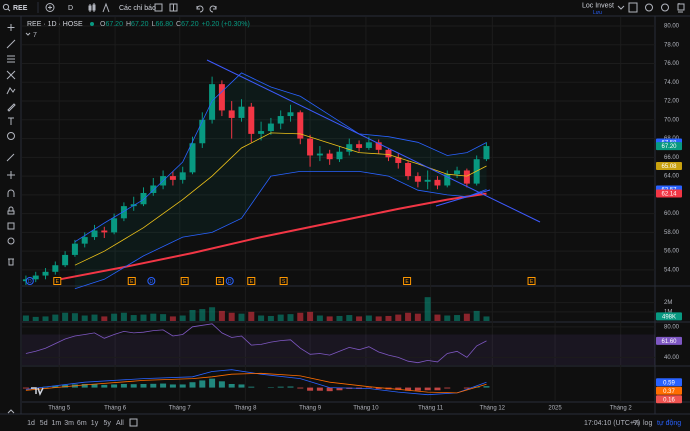  What do you see at coordinates (31, 423) in the screenshot?
I see `range-button: 1d` at bounding box center [31, 423].